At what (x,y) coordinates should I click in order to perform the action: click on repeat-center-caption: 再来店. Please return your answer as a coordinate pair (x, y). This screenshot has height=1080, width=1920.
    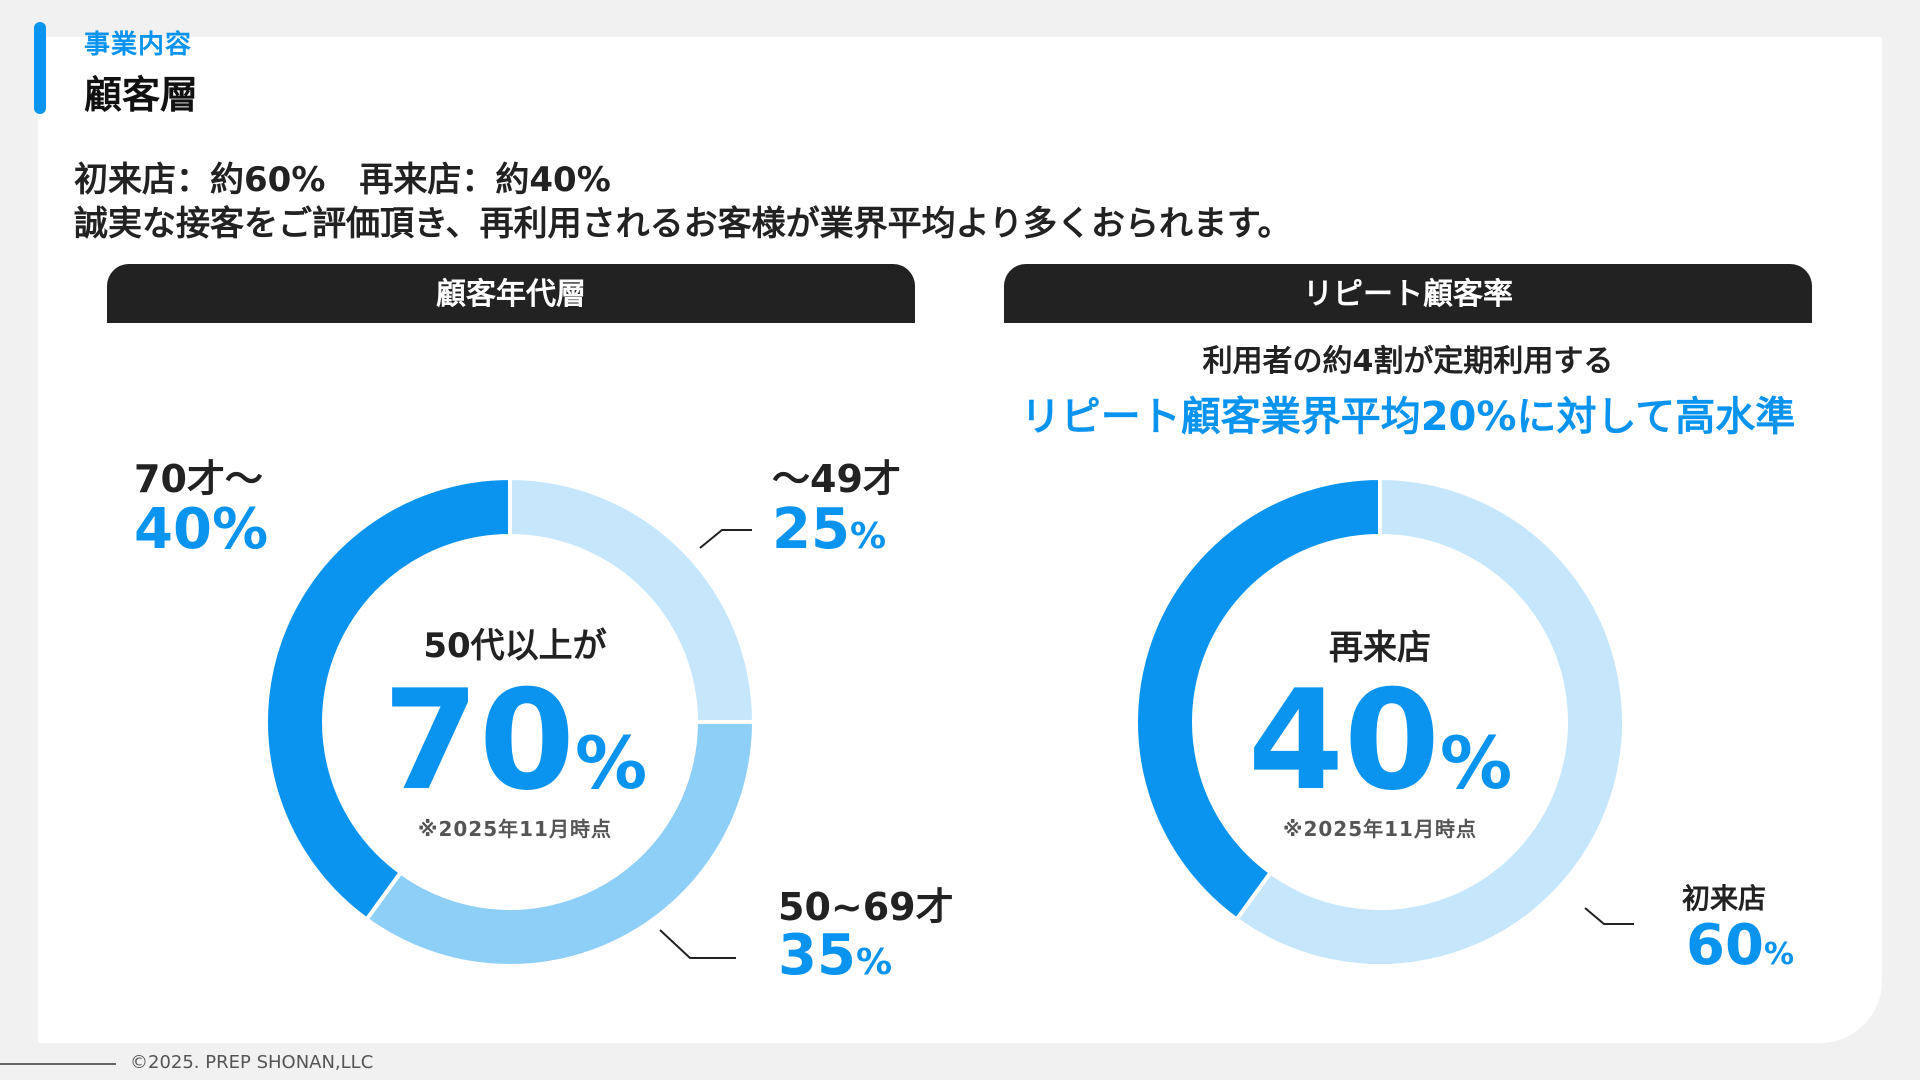
    Looking at the image, I should click on (1380, 648).